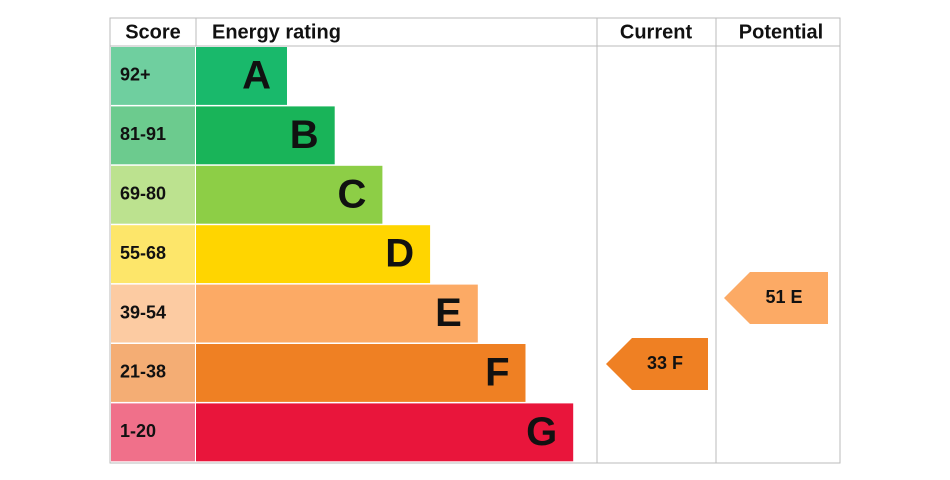 The width and height of the screenshot is (950, 480). Describe the element at coordinates (783, 297) in the screenshot. I see `potential-label: 51 E` at that location.